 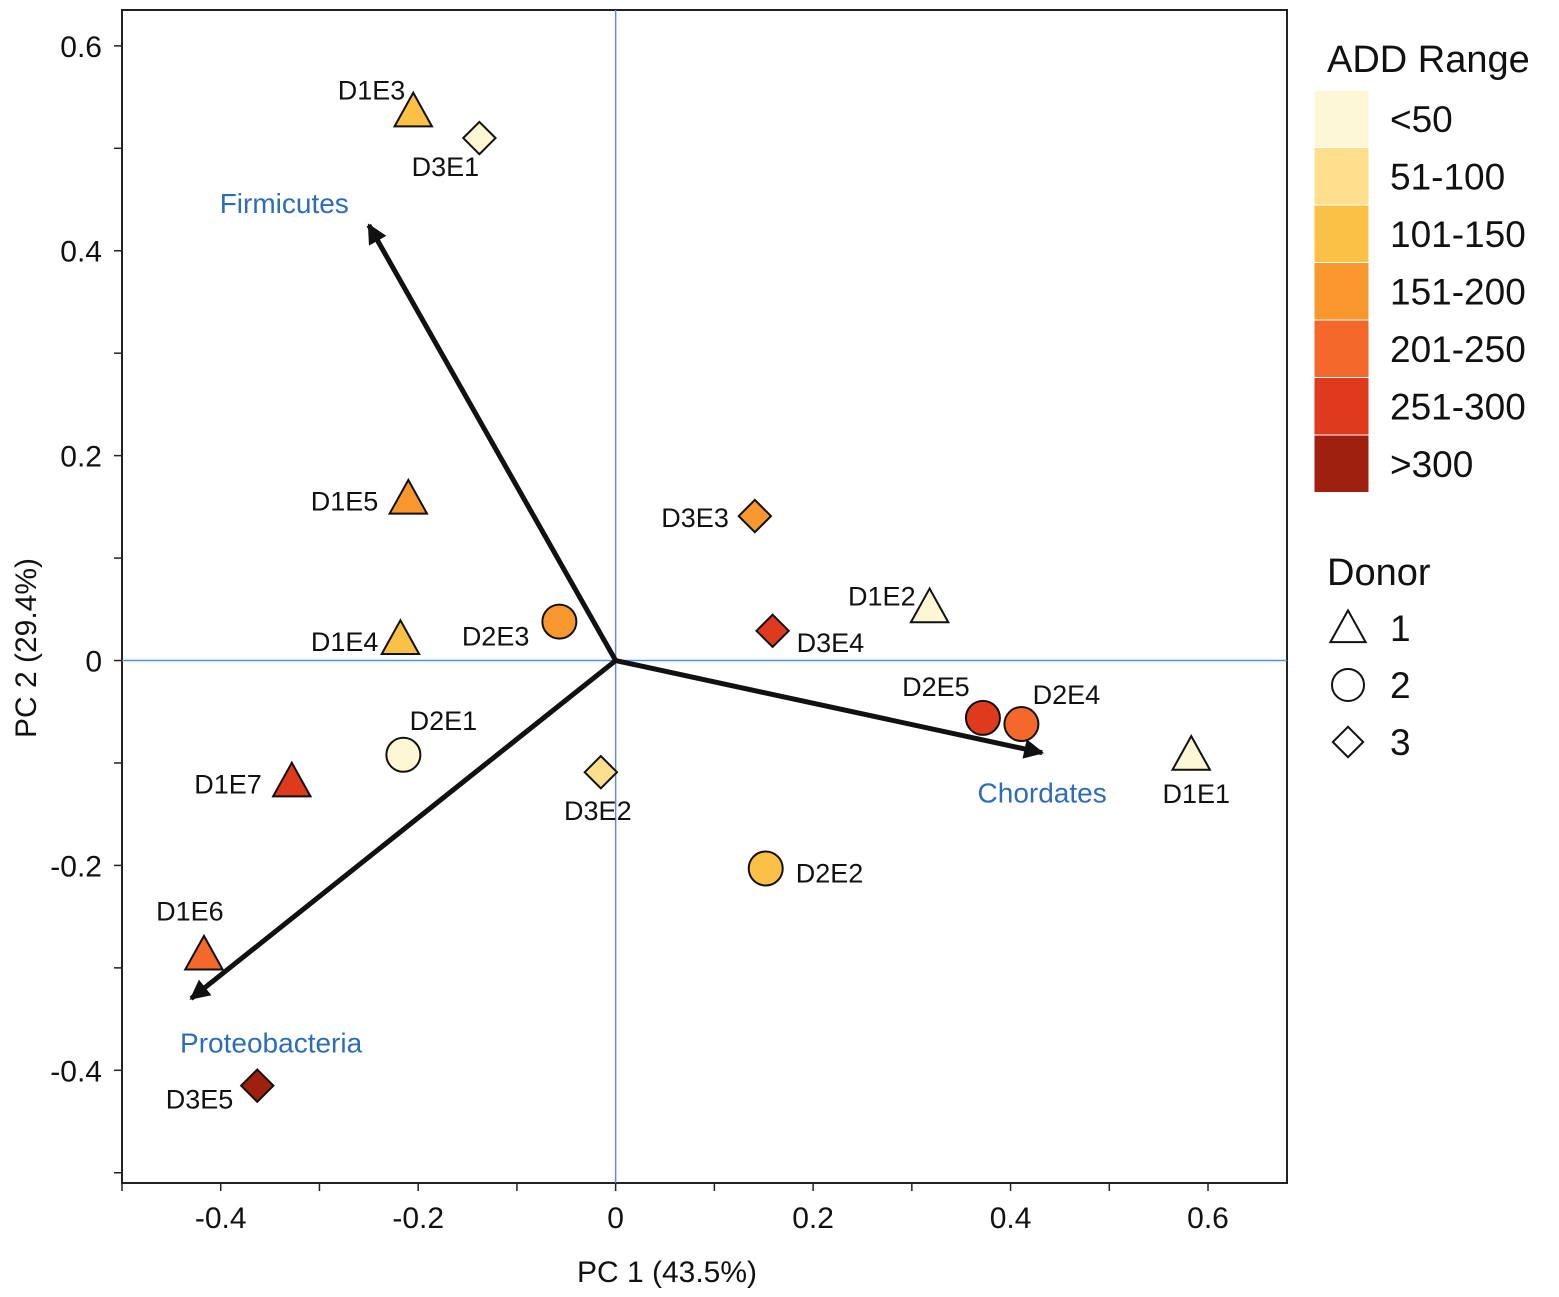 What do you see at coordinates (81, 252) in the screenshot?
I see `y-tick-label: 0.4` at bounding box center [81, 252].